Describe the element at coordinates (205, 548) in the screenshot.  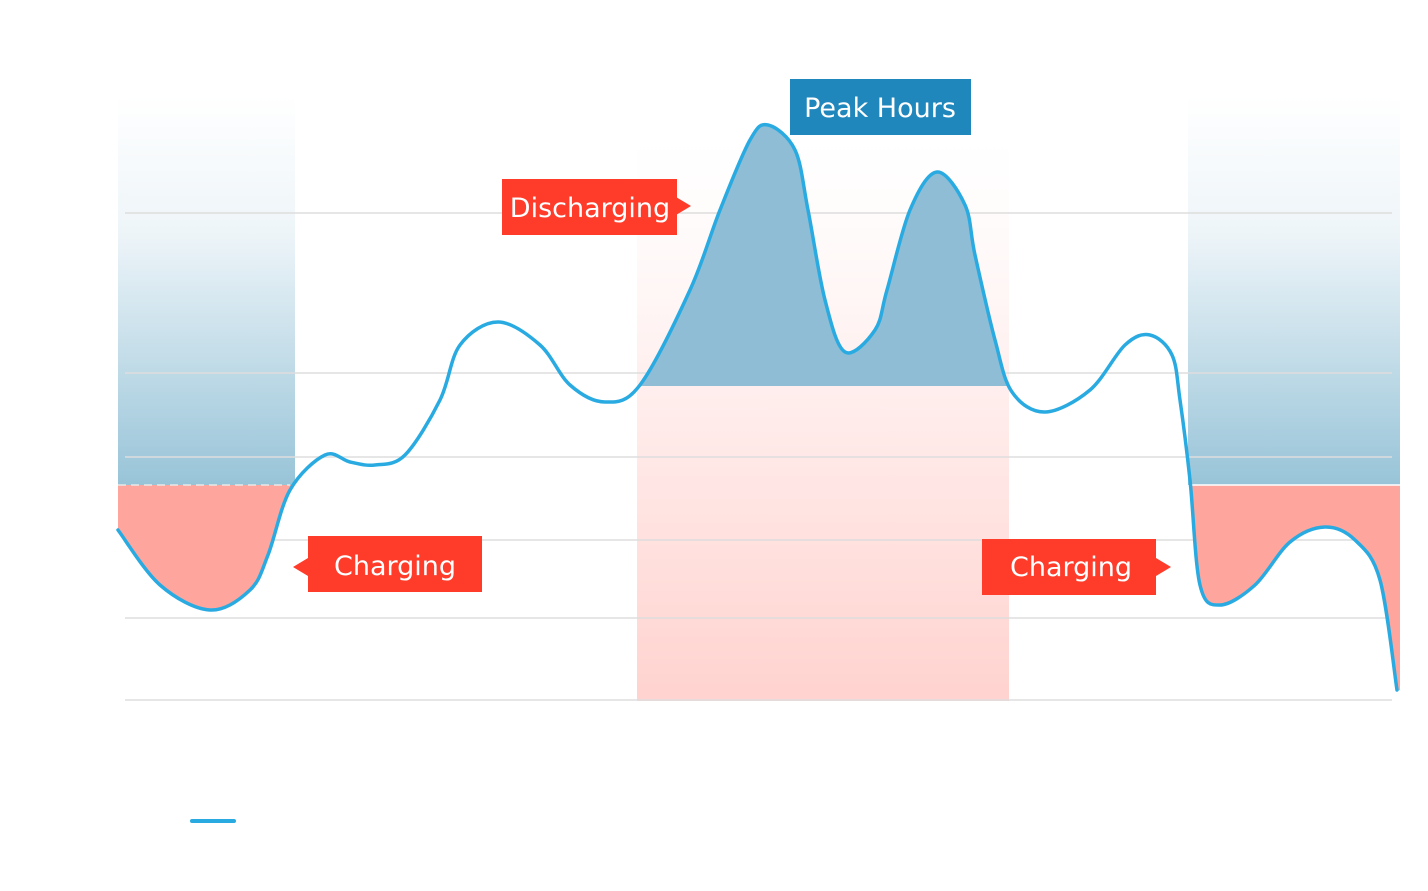
I see `charging-area-left` at that location.